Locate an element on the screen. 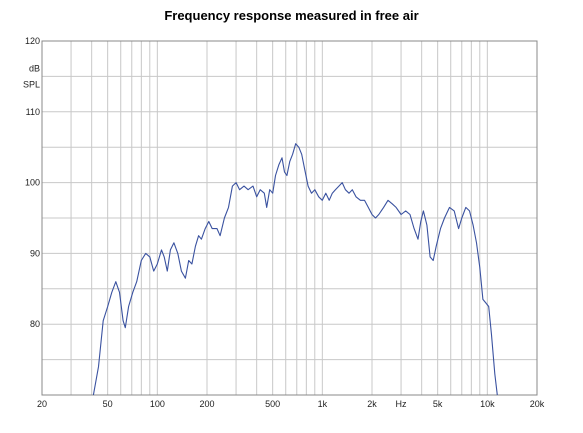  x-tick-label: 2k is located at coordinates (372, 404).